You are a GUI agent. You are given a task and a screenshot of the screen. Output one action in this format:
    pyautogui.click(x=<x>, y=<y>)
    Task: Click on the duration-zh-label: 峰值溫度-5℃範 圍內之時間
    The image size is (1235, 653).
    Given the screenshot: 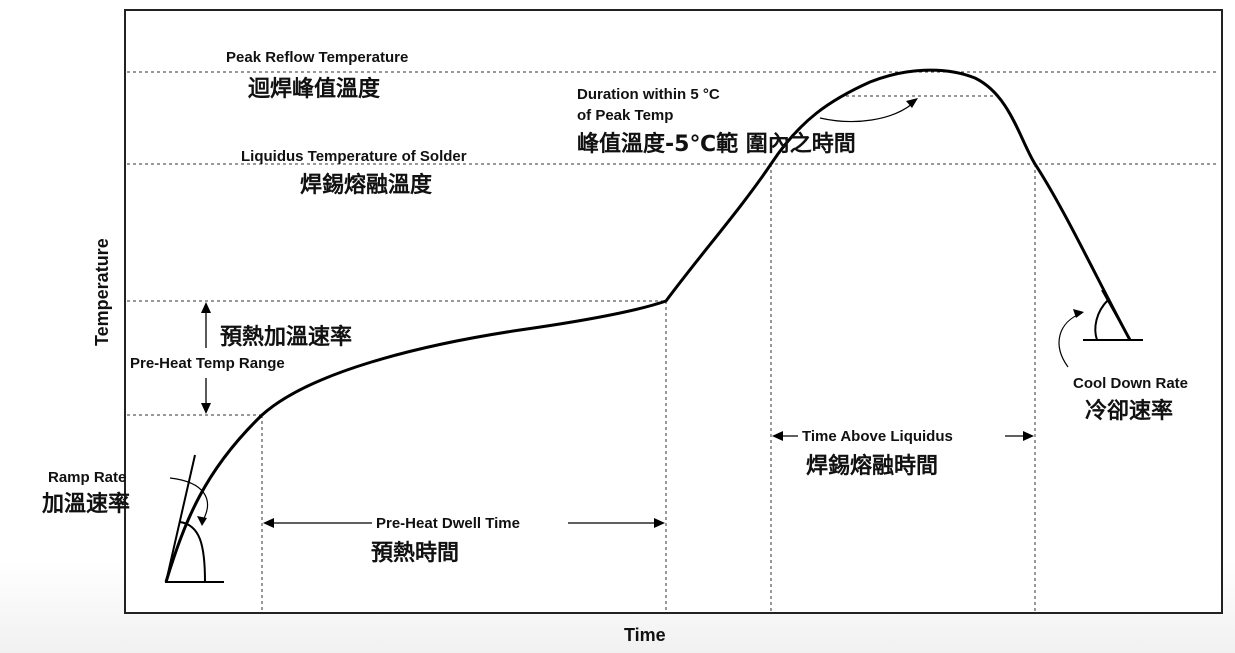 What is the action you would take?
    pyautogui.click(x=716, y=144)
    